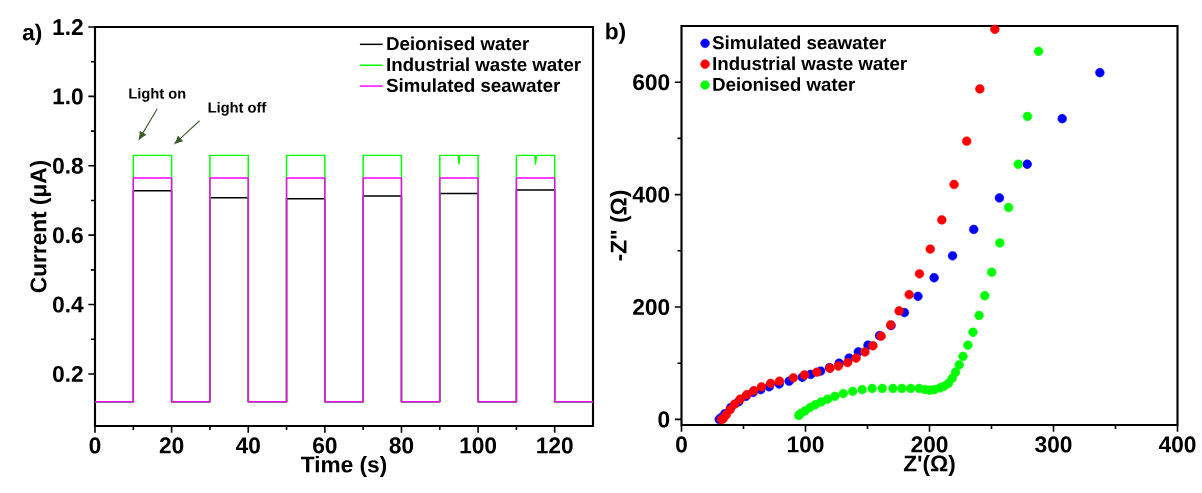 This screenshot has width=1202, height=493. I want to click on y-tick-label: 1.2, so click(68, 27).